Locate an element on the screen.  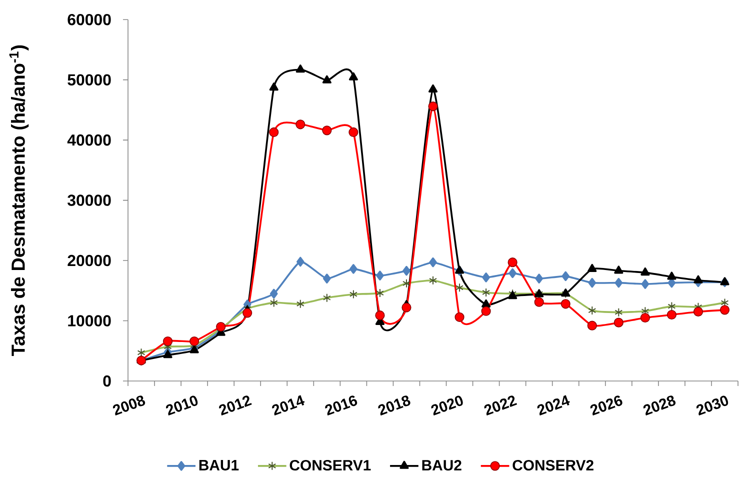
y-tick-label: 50000 is located at coordinates (89, 80).